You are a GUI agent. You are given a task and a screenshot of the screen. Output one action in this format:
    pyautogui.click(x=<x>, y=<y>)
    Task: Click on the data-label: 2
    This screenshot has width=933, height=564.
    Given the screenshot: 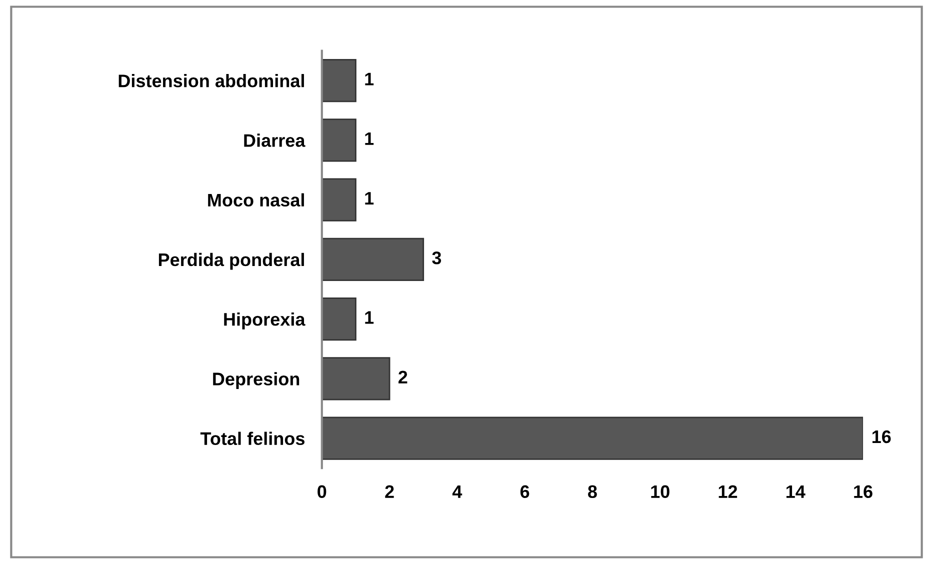 What is the action you would take?
    pyautogui.click(x=403, y=377)
    